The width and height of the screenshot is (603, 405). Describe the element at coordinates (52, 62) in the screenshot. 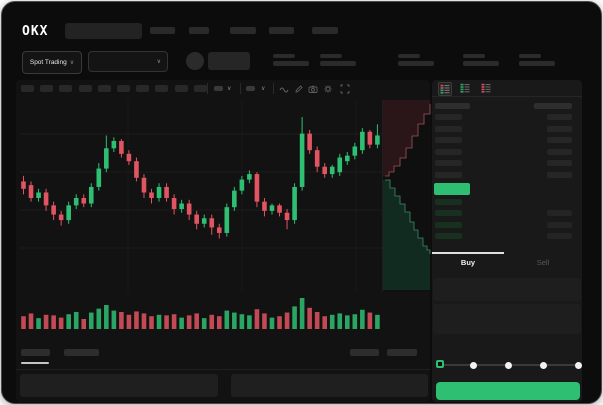

I see `market-type-dropdown: Spot Trading ∨` at that location.